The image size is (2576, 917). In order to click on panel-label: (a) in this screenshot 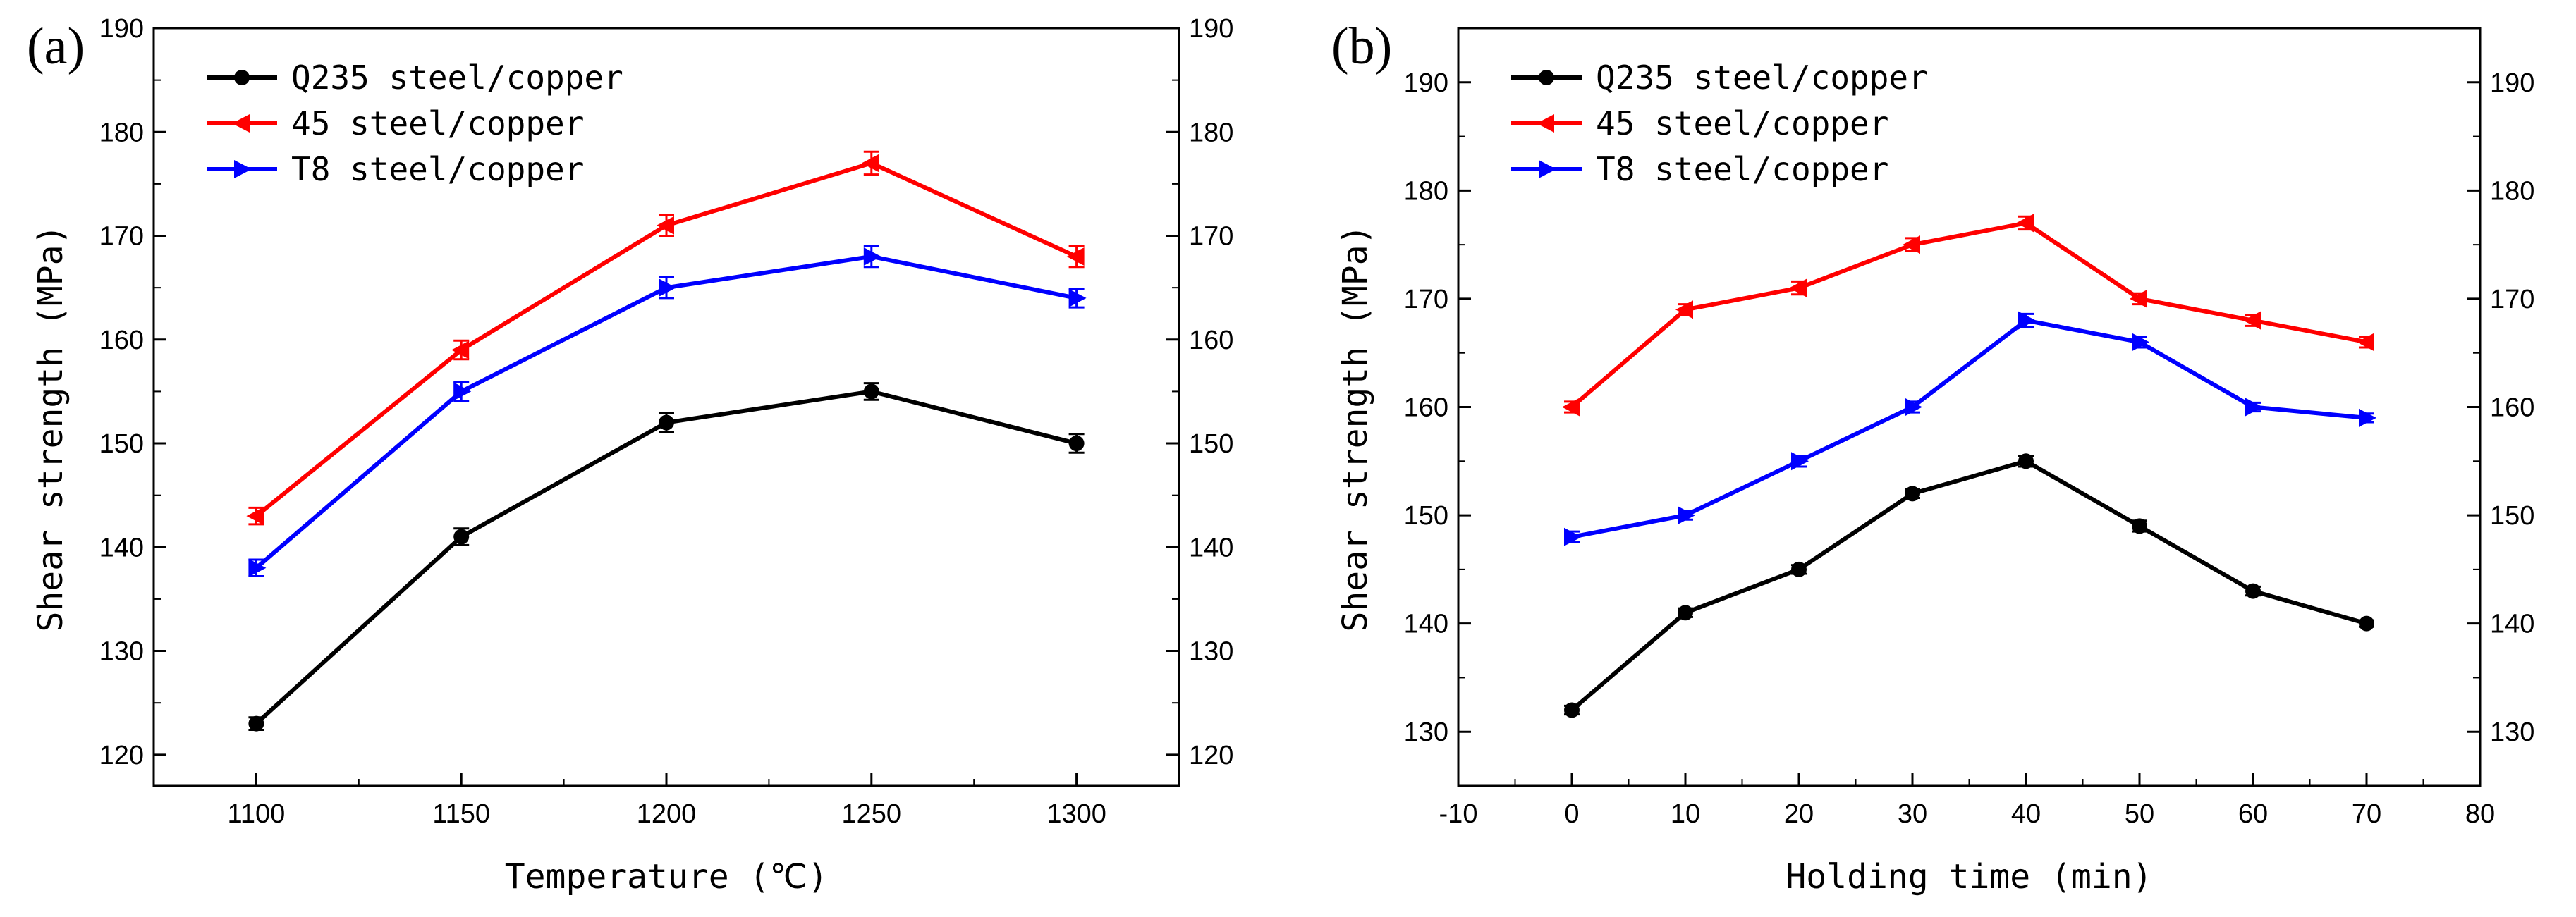, I will do `click(56, 46)`.